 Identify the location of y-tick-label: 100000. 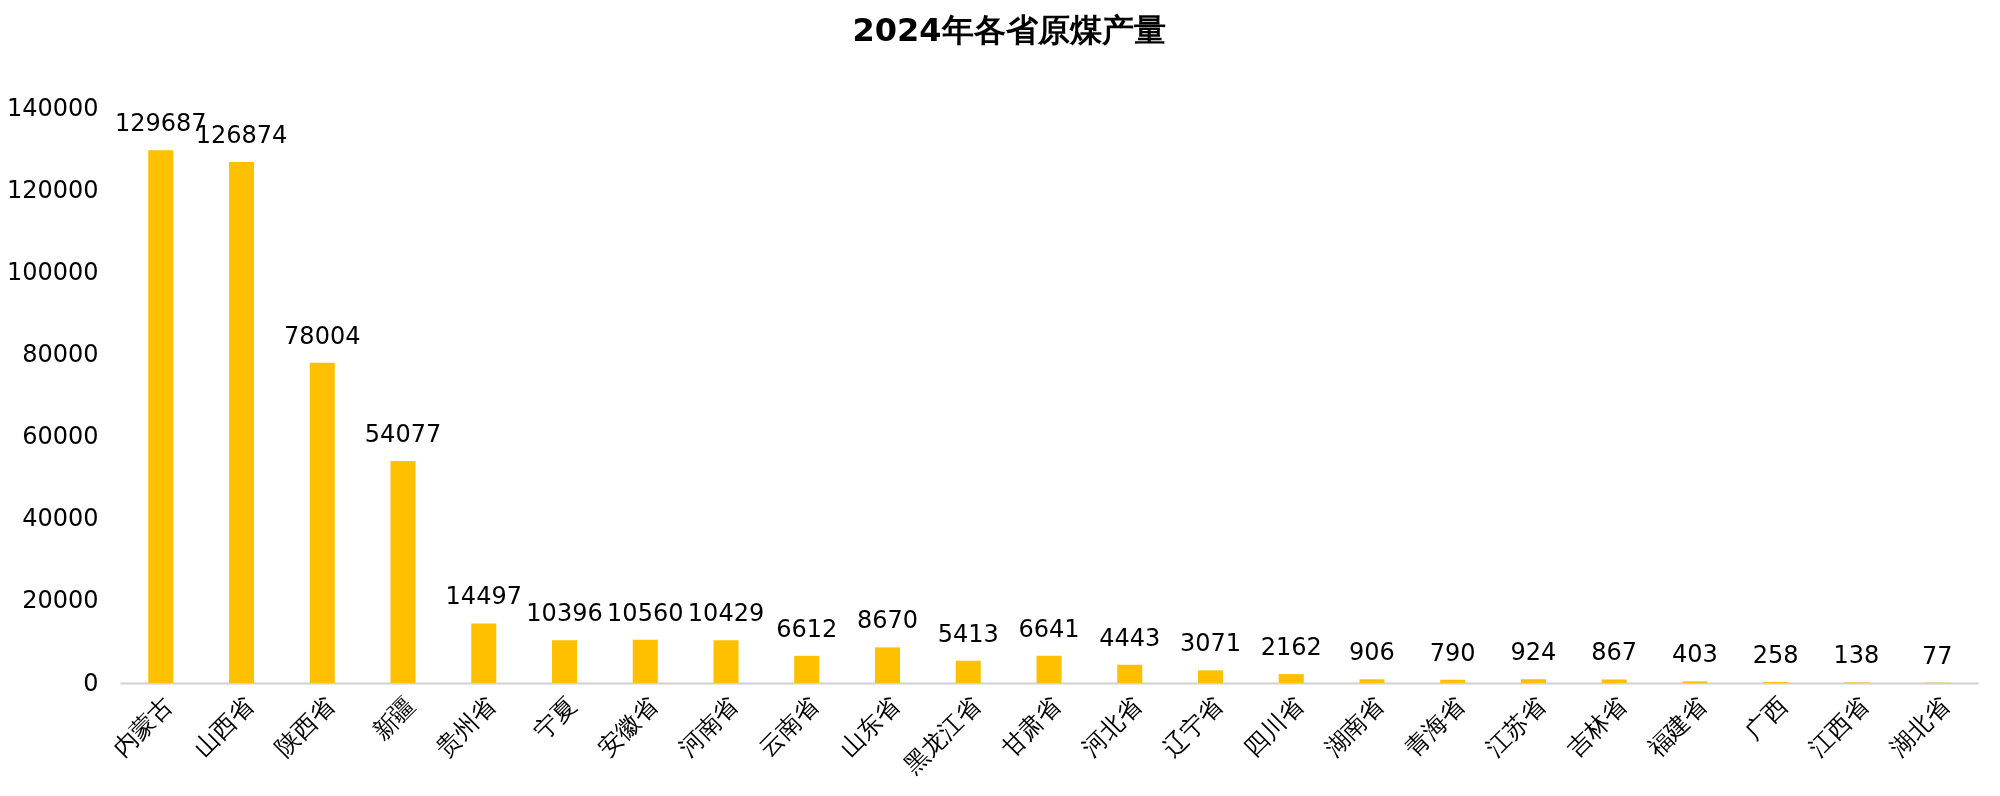
(52, 271).